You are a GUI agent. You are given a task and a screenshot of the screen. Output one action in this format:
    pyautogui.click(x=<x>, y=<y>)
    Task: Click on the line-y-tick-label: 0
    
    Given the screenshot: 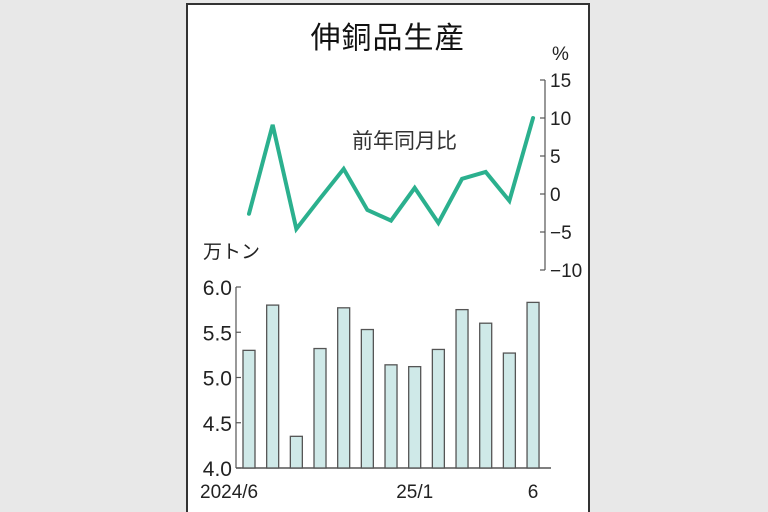 What is the action you would take?
    pyautogui.click(x=555, y=195)
    